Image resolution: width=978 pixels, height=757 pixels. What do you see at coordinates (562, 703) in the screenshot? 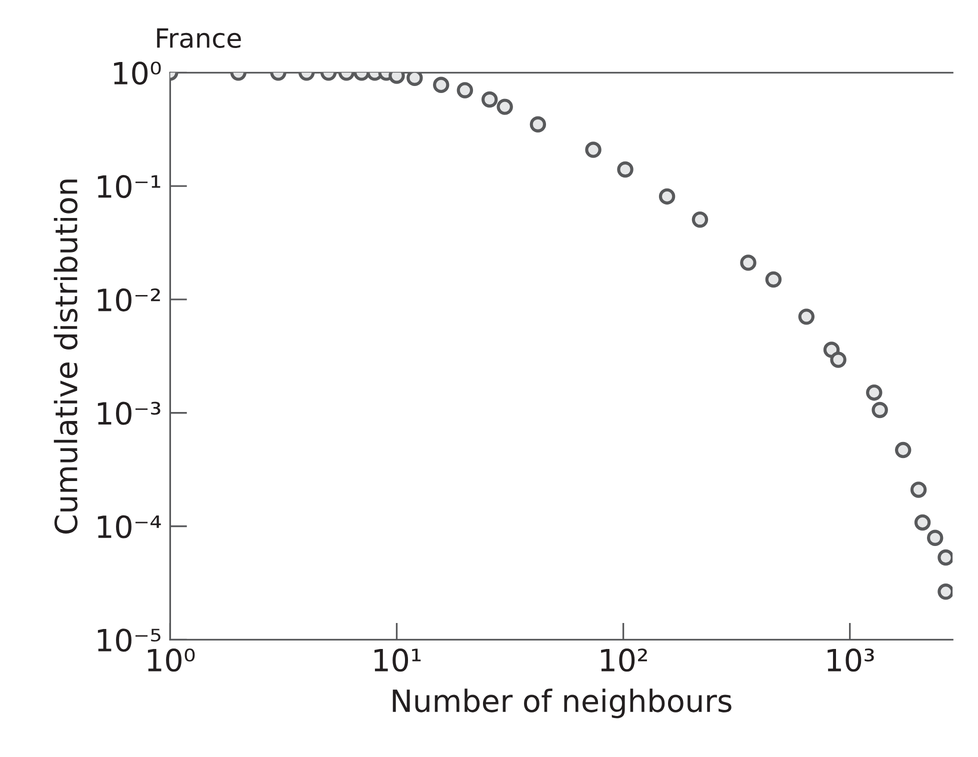
I see `x-axis-title: Number of neighbours` at bounding box center [562, 703].